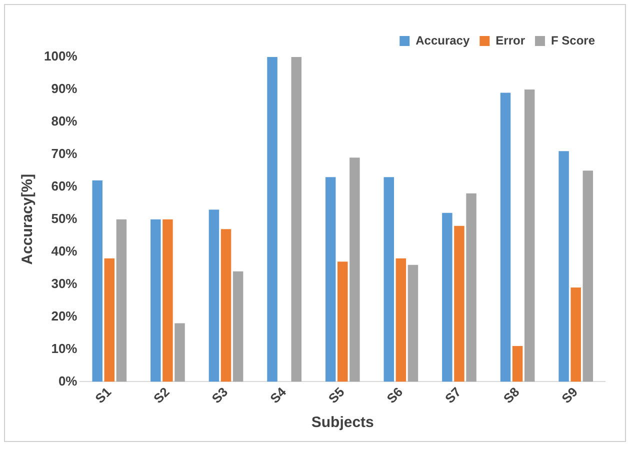  What do you see at coordinates (453, 395) in the screenshot?
I see `x-tick-label: S7` at bounding box center [453, 395].